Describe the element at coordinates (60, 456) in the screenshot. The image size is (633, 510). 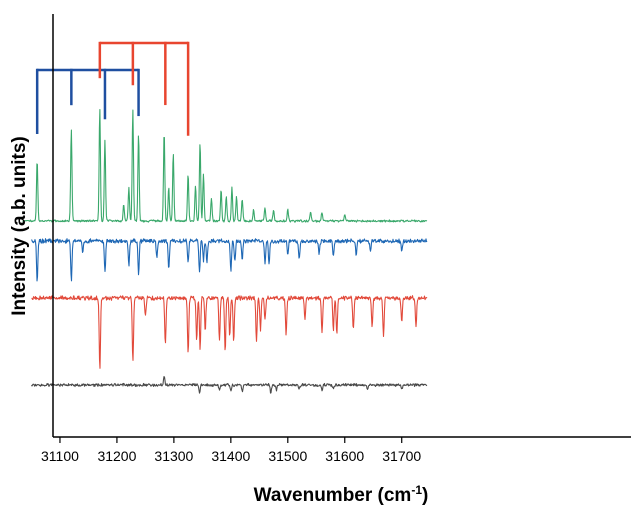
I see `x-tick-label-31100: 31100` at that location.